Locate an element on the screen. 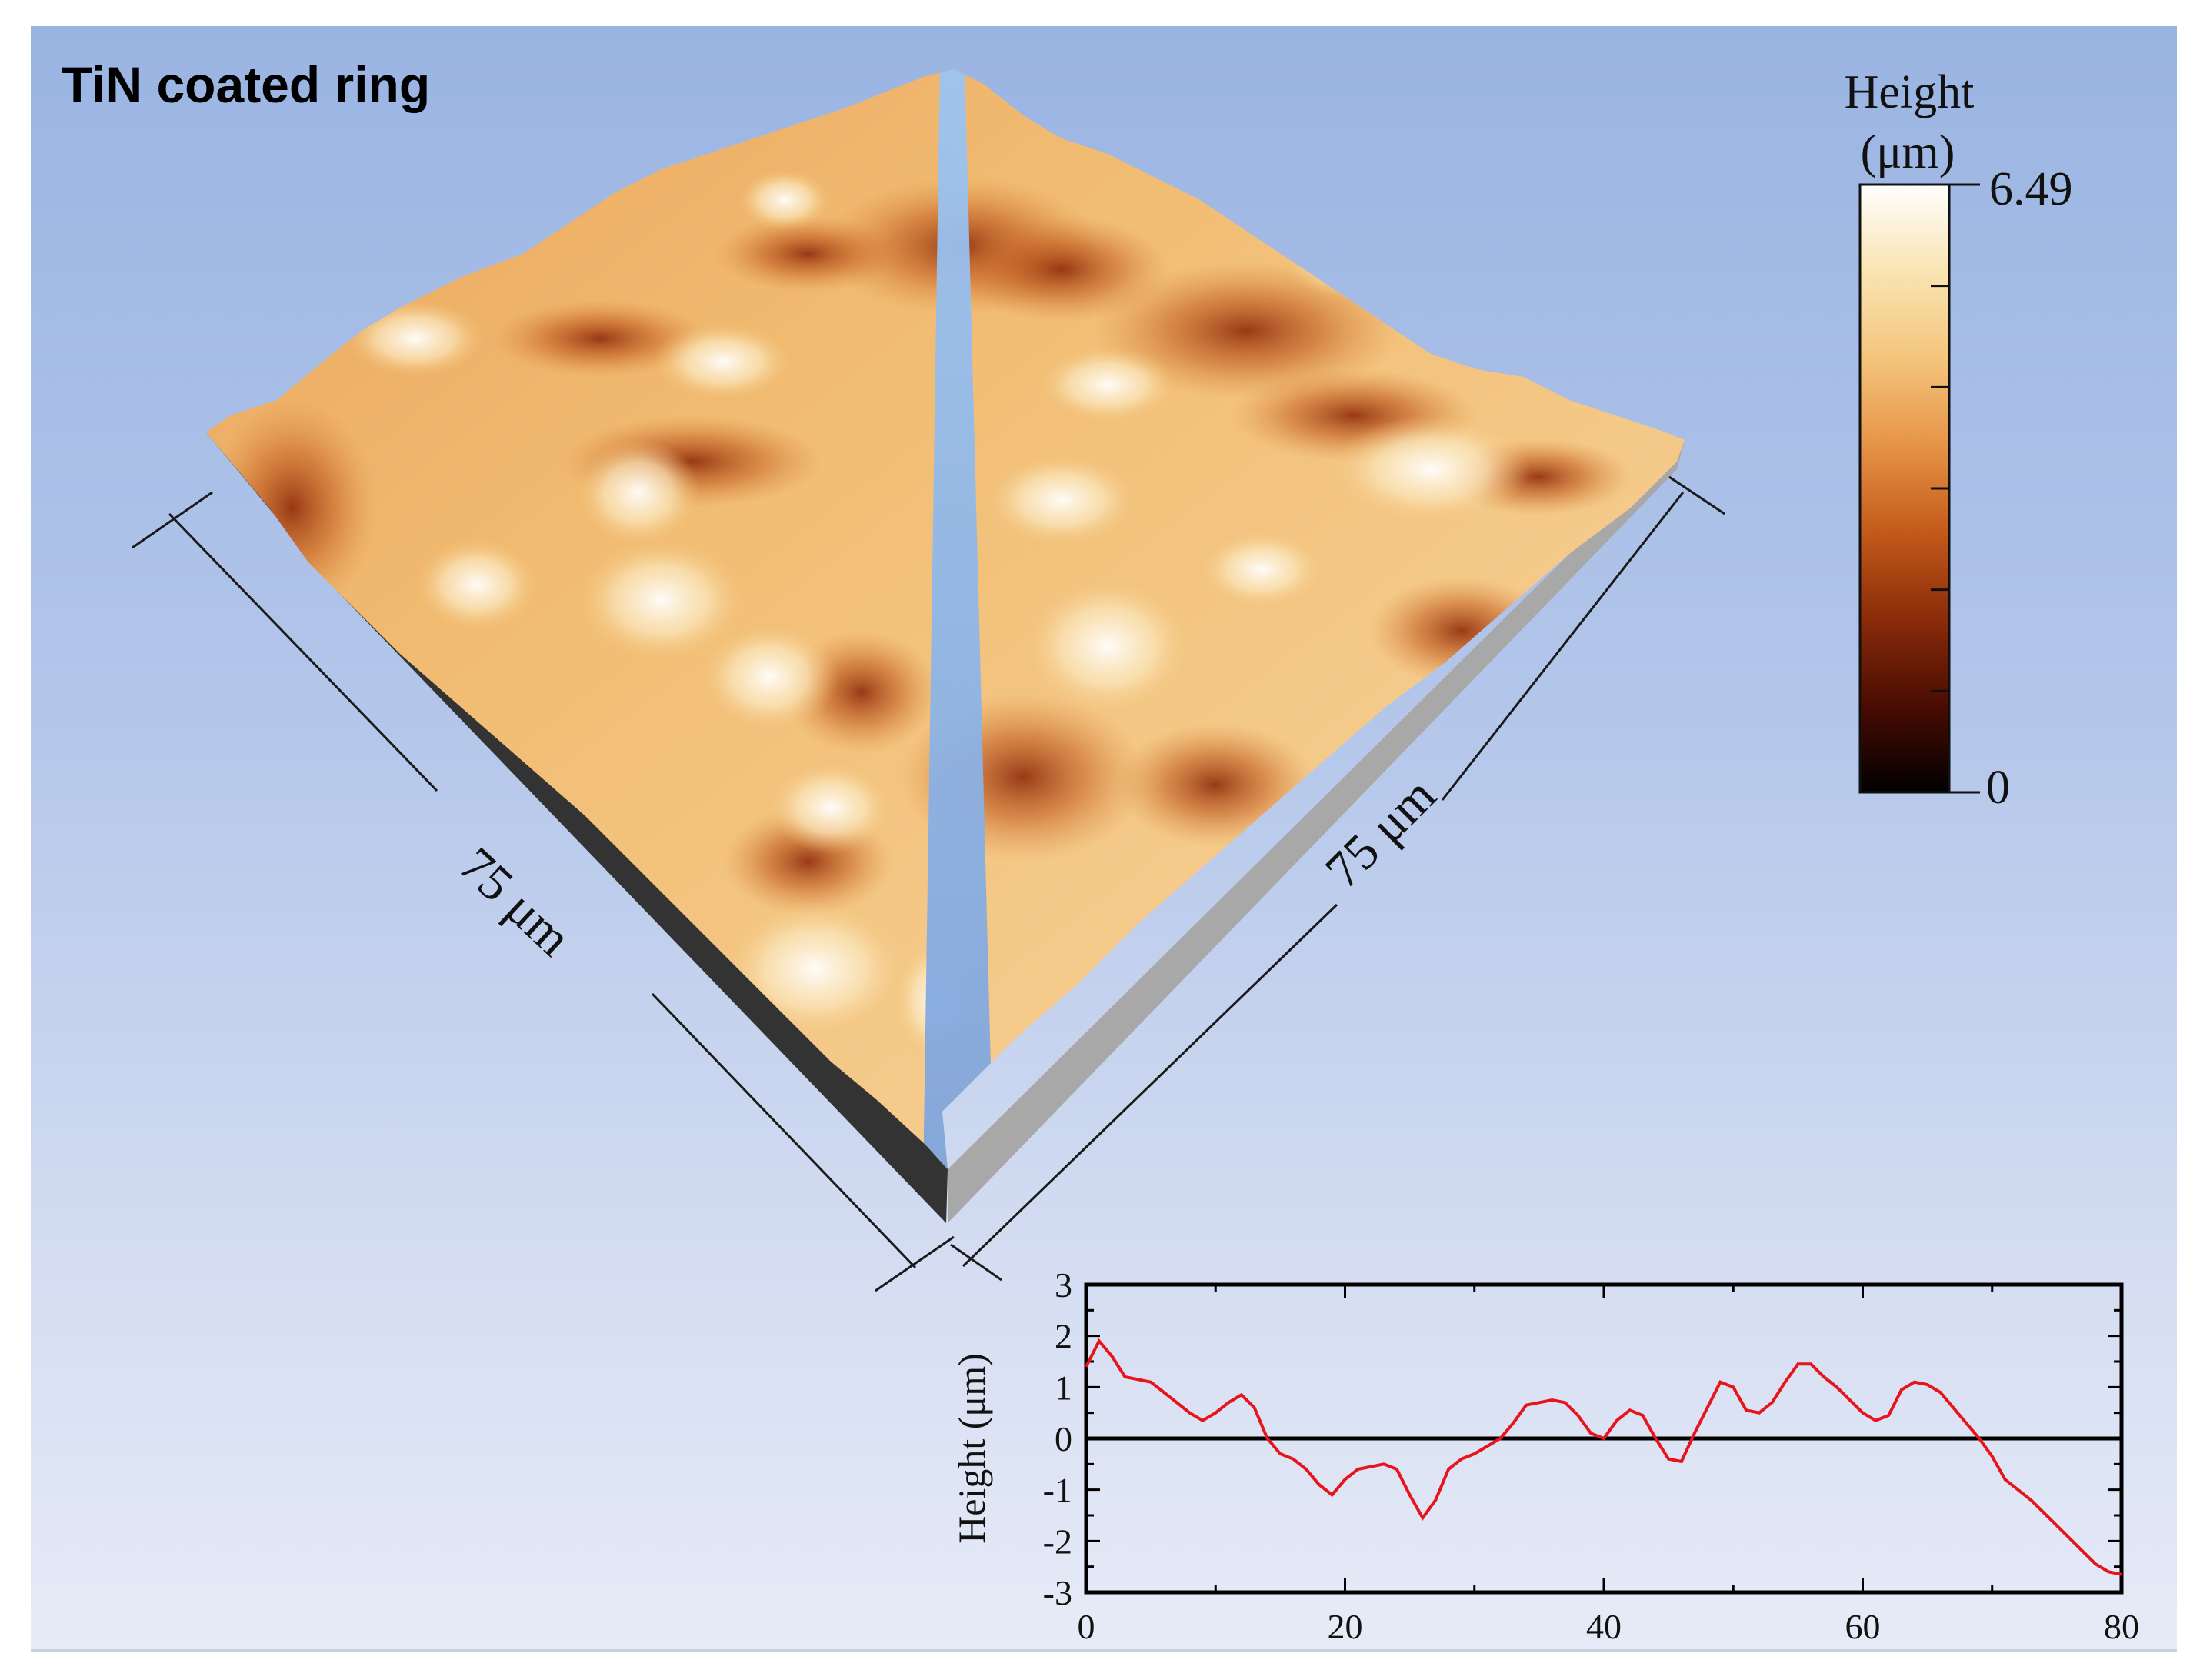  x-tick-label: 40 is located at coordinates (1604, 1627).